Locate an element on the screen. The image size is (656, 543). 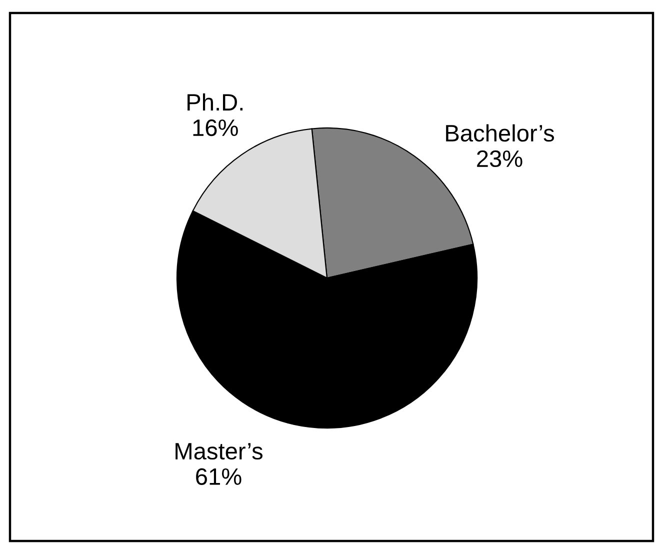
data-label: 61% is located at coordinates (219, 476).